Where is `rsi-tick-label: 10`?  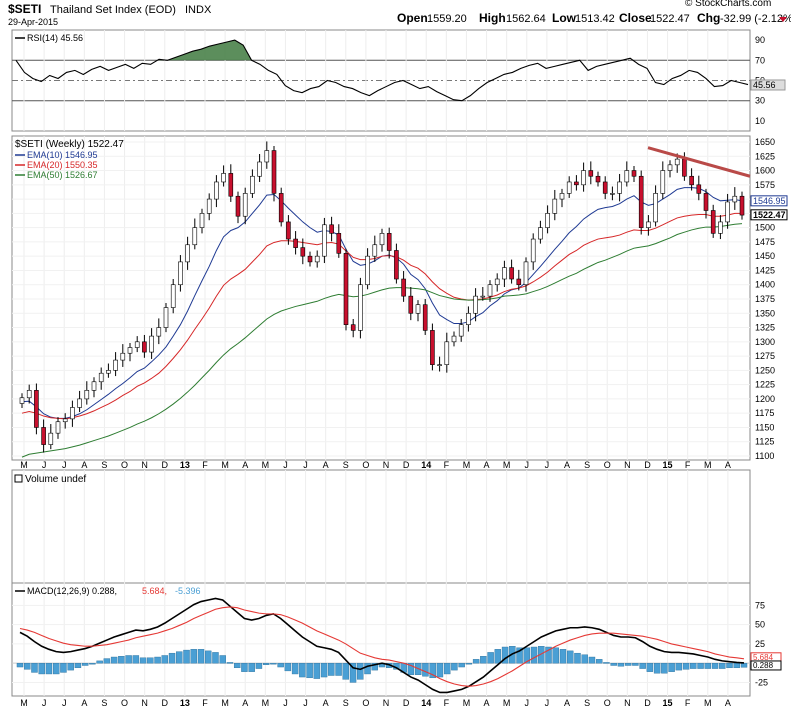 rsi-tick-label: 10 is located at coordinates (760, 121).